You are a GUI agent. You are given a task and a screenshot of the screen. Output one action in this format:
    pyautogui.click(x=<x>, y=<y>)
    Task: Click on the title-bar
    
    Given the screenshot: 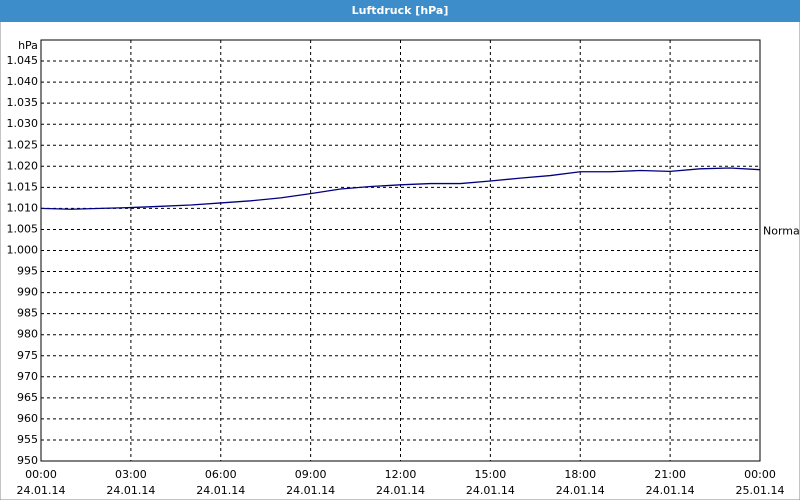 What is the action you would take?
    pyautogui.click(x=400, y=11)
    